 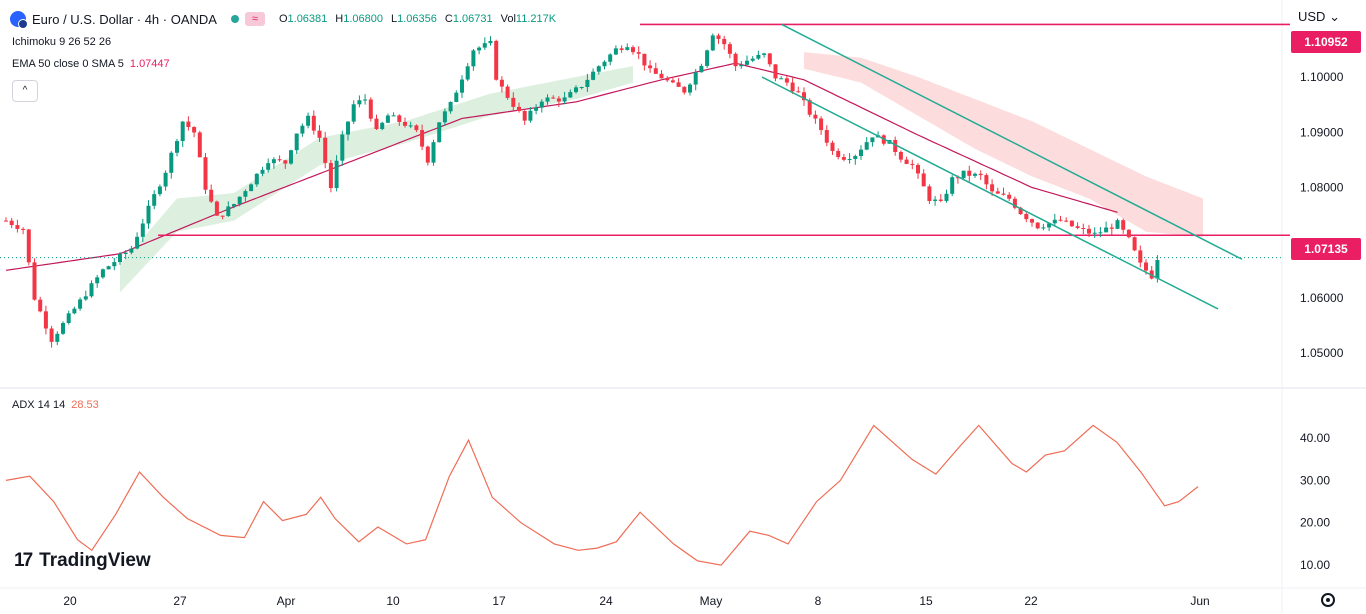 I want to click on symbol-title: Euro / U.S. Dollar · 4h · OANDA, so click(x=124, y=19).